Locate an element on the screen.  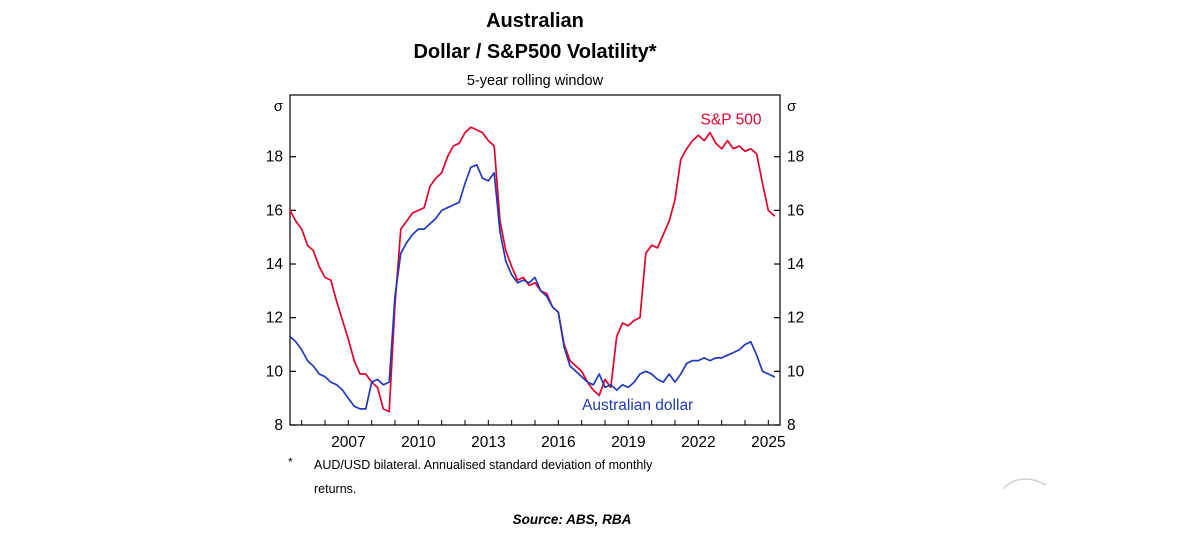
y-tick-label-left: 12 is located at coordinates (274, 318).